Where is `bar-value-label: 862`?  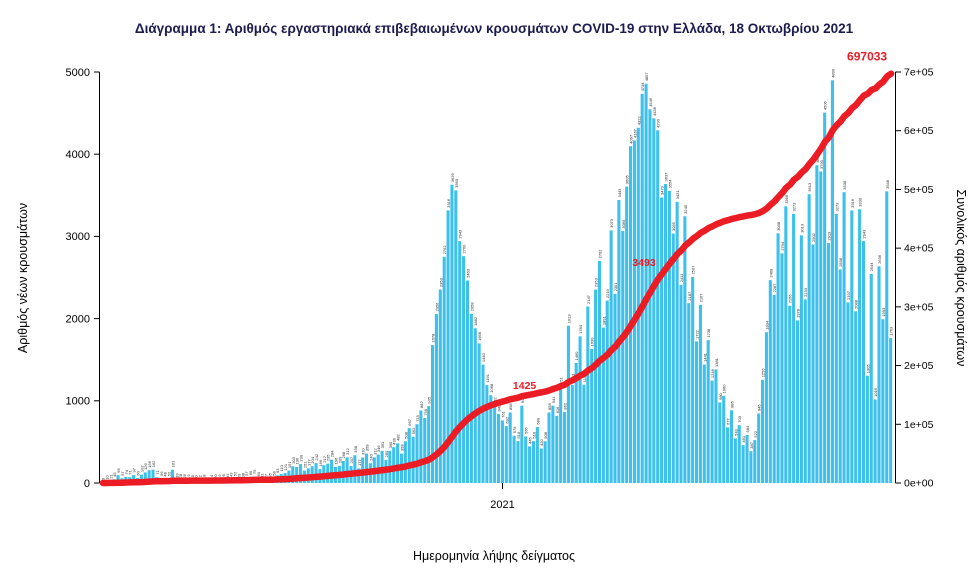
bar-value-label: 862 is located at coordinates (565, 405).